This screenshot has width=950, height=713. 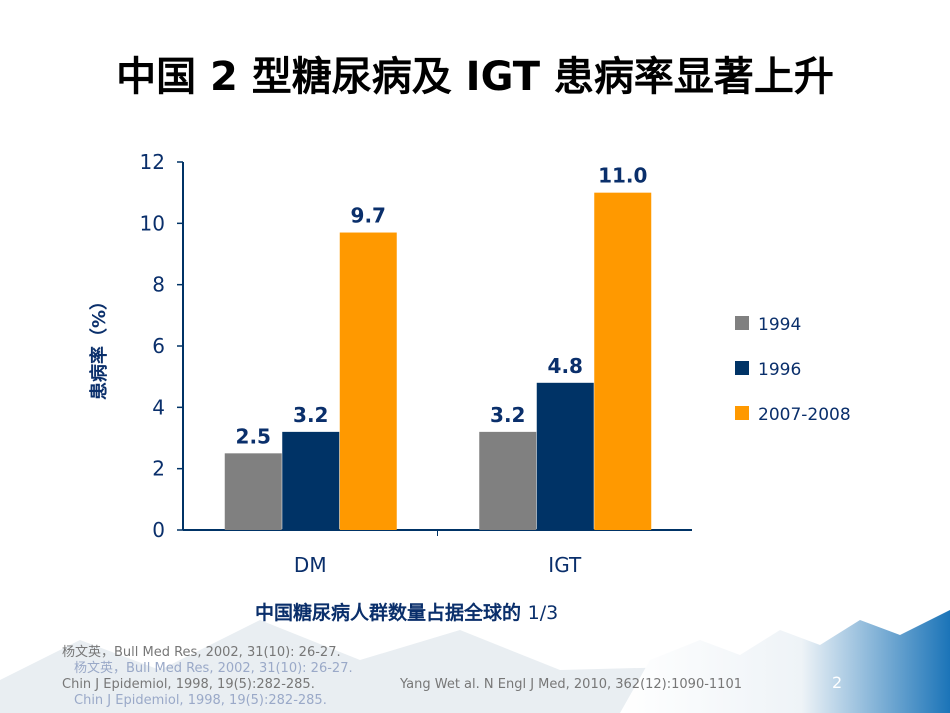 I want to click on bar-1996-IGT, so click(x=565, y=456).